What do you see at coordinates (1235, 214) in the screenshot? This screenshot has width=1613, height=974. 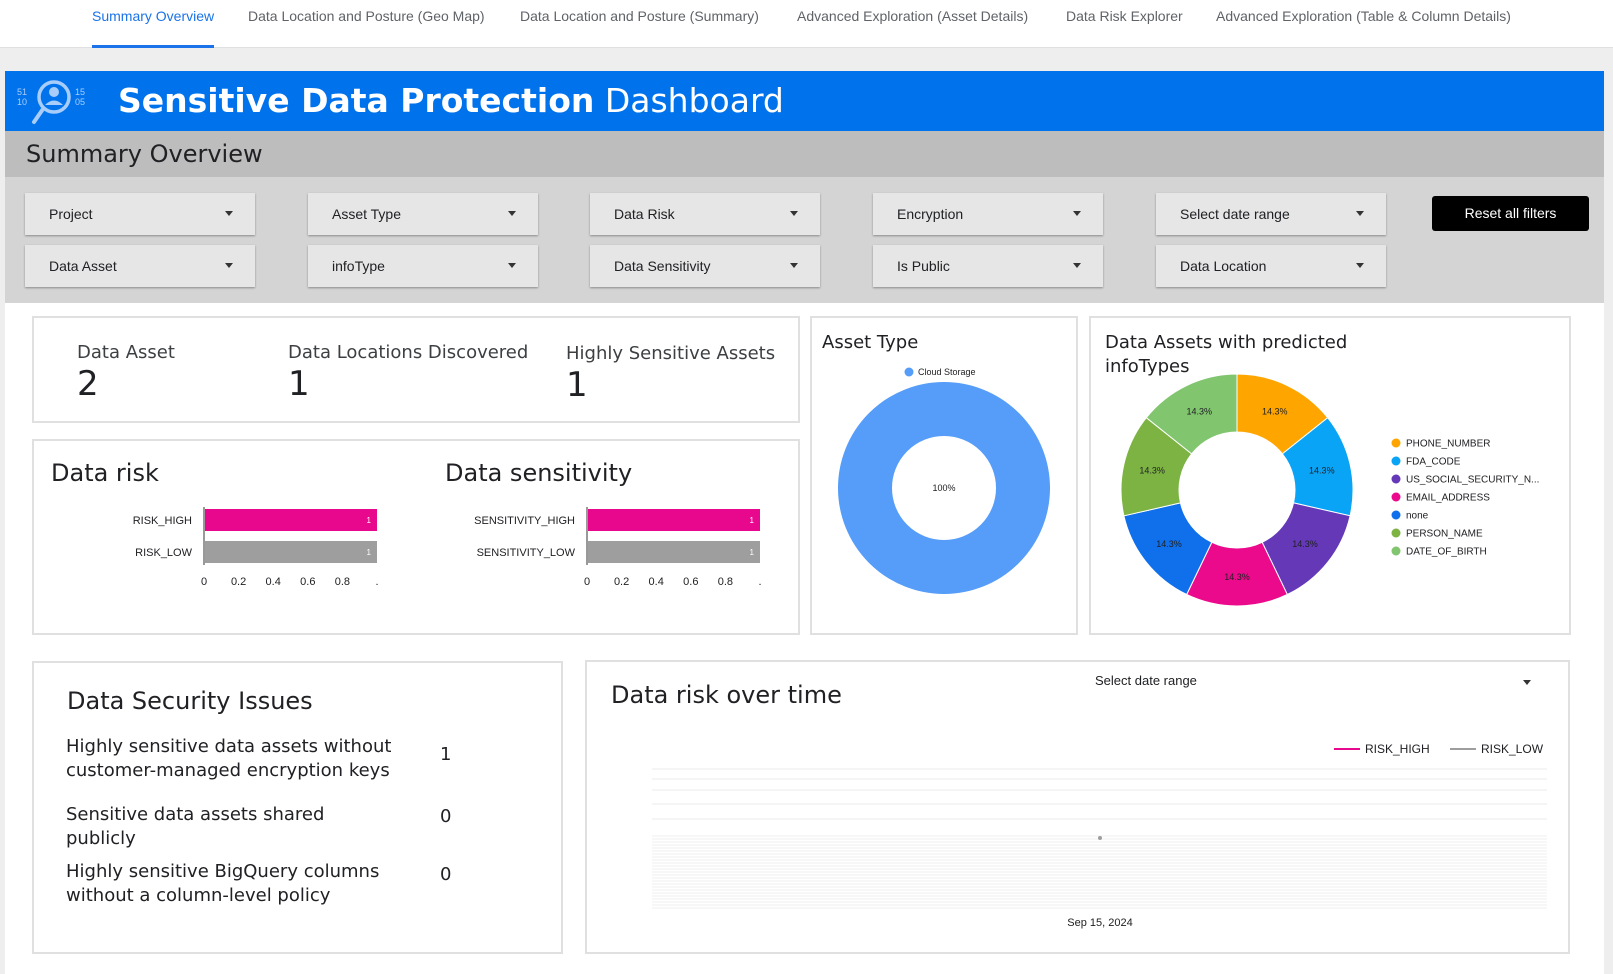 I see `filter-label: Select date range` at bounding box center [1235, 214].